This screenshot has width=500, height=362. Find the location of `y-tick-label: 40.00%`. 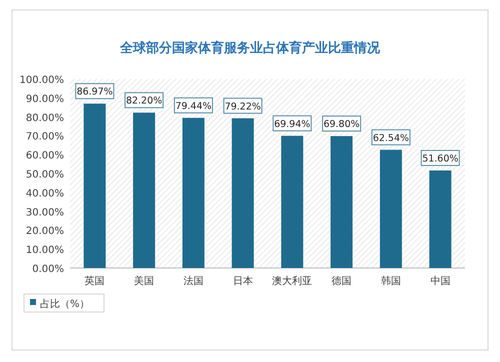

y-tick-label: 40.00% is located at coordinates (45, 194).